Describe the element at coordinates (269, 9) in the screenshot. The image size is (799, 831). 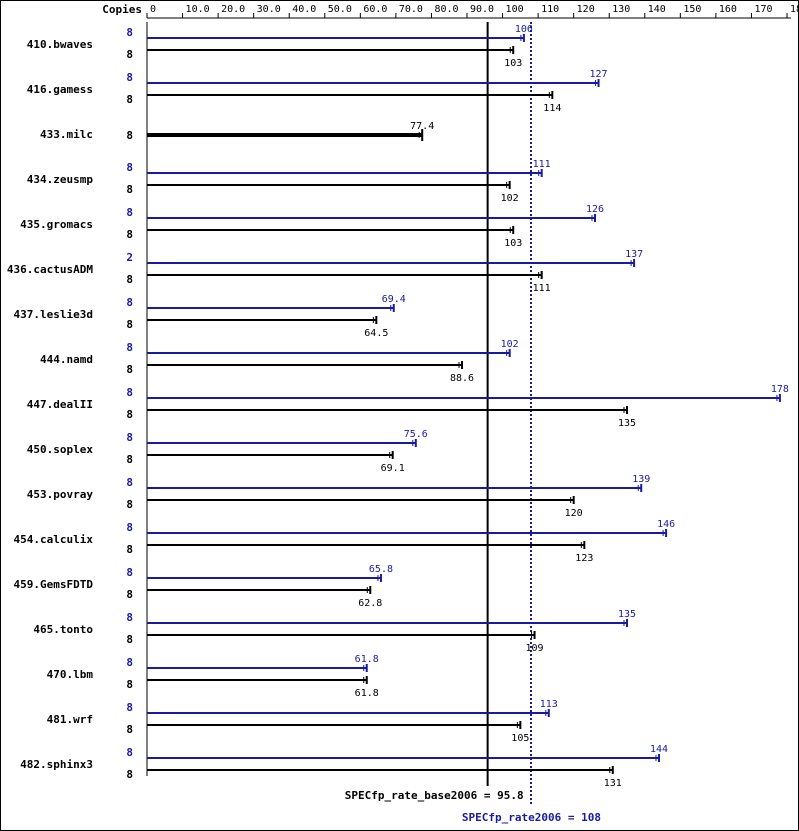
I see `x-tick-label: 30.0` at that location.